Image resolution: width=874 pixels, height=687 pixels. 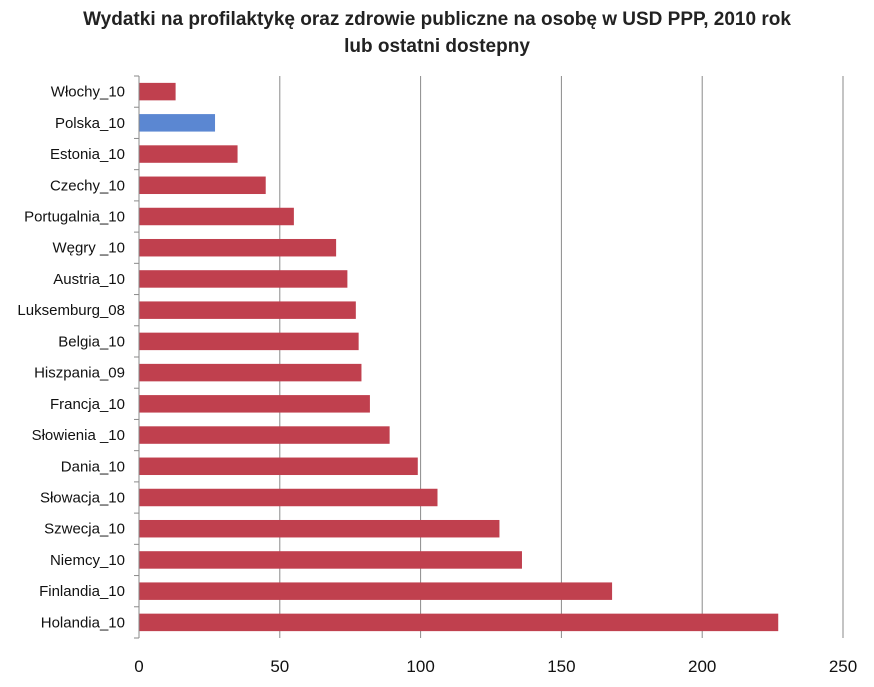 I want to click on category-label-14: Szwecja_10, so click(x=84, y=529).